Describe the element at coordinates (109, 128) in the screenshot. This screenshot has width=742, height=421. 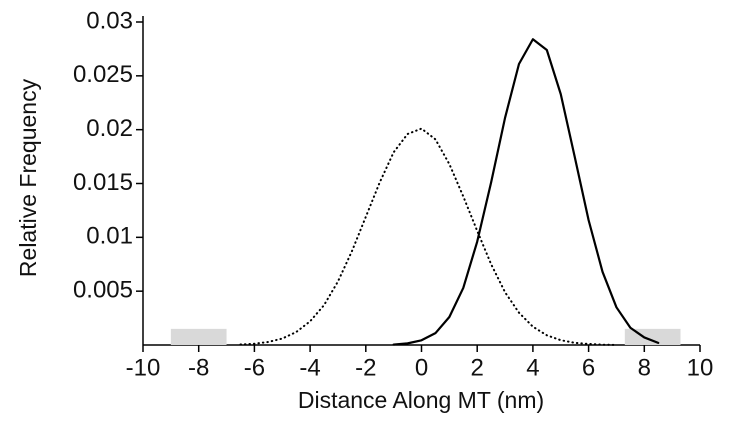
I see `y-tick-label: 0.02` at that location.